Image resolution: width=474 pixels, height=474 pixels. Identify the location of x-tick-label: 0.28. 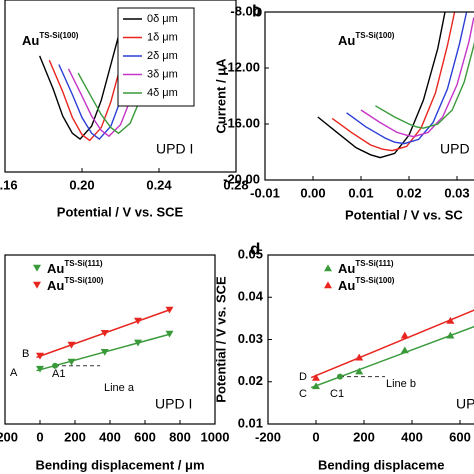
(235, 184).